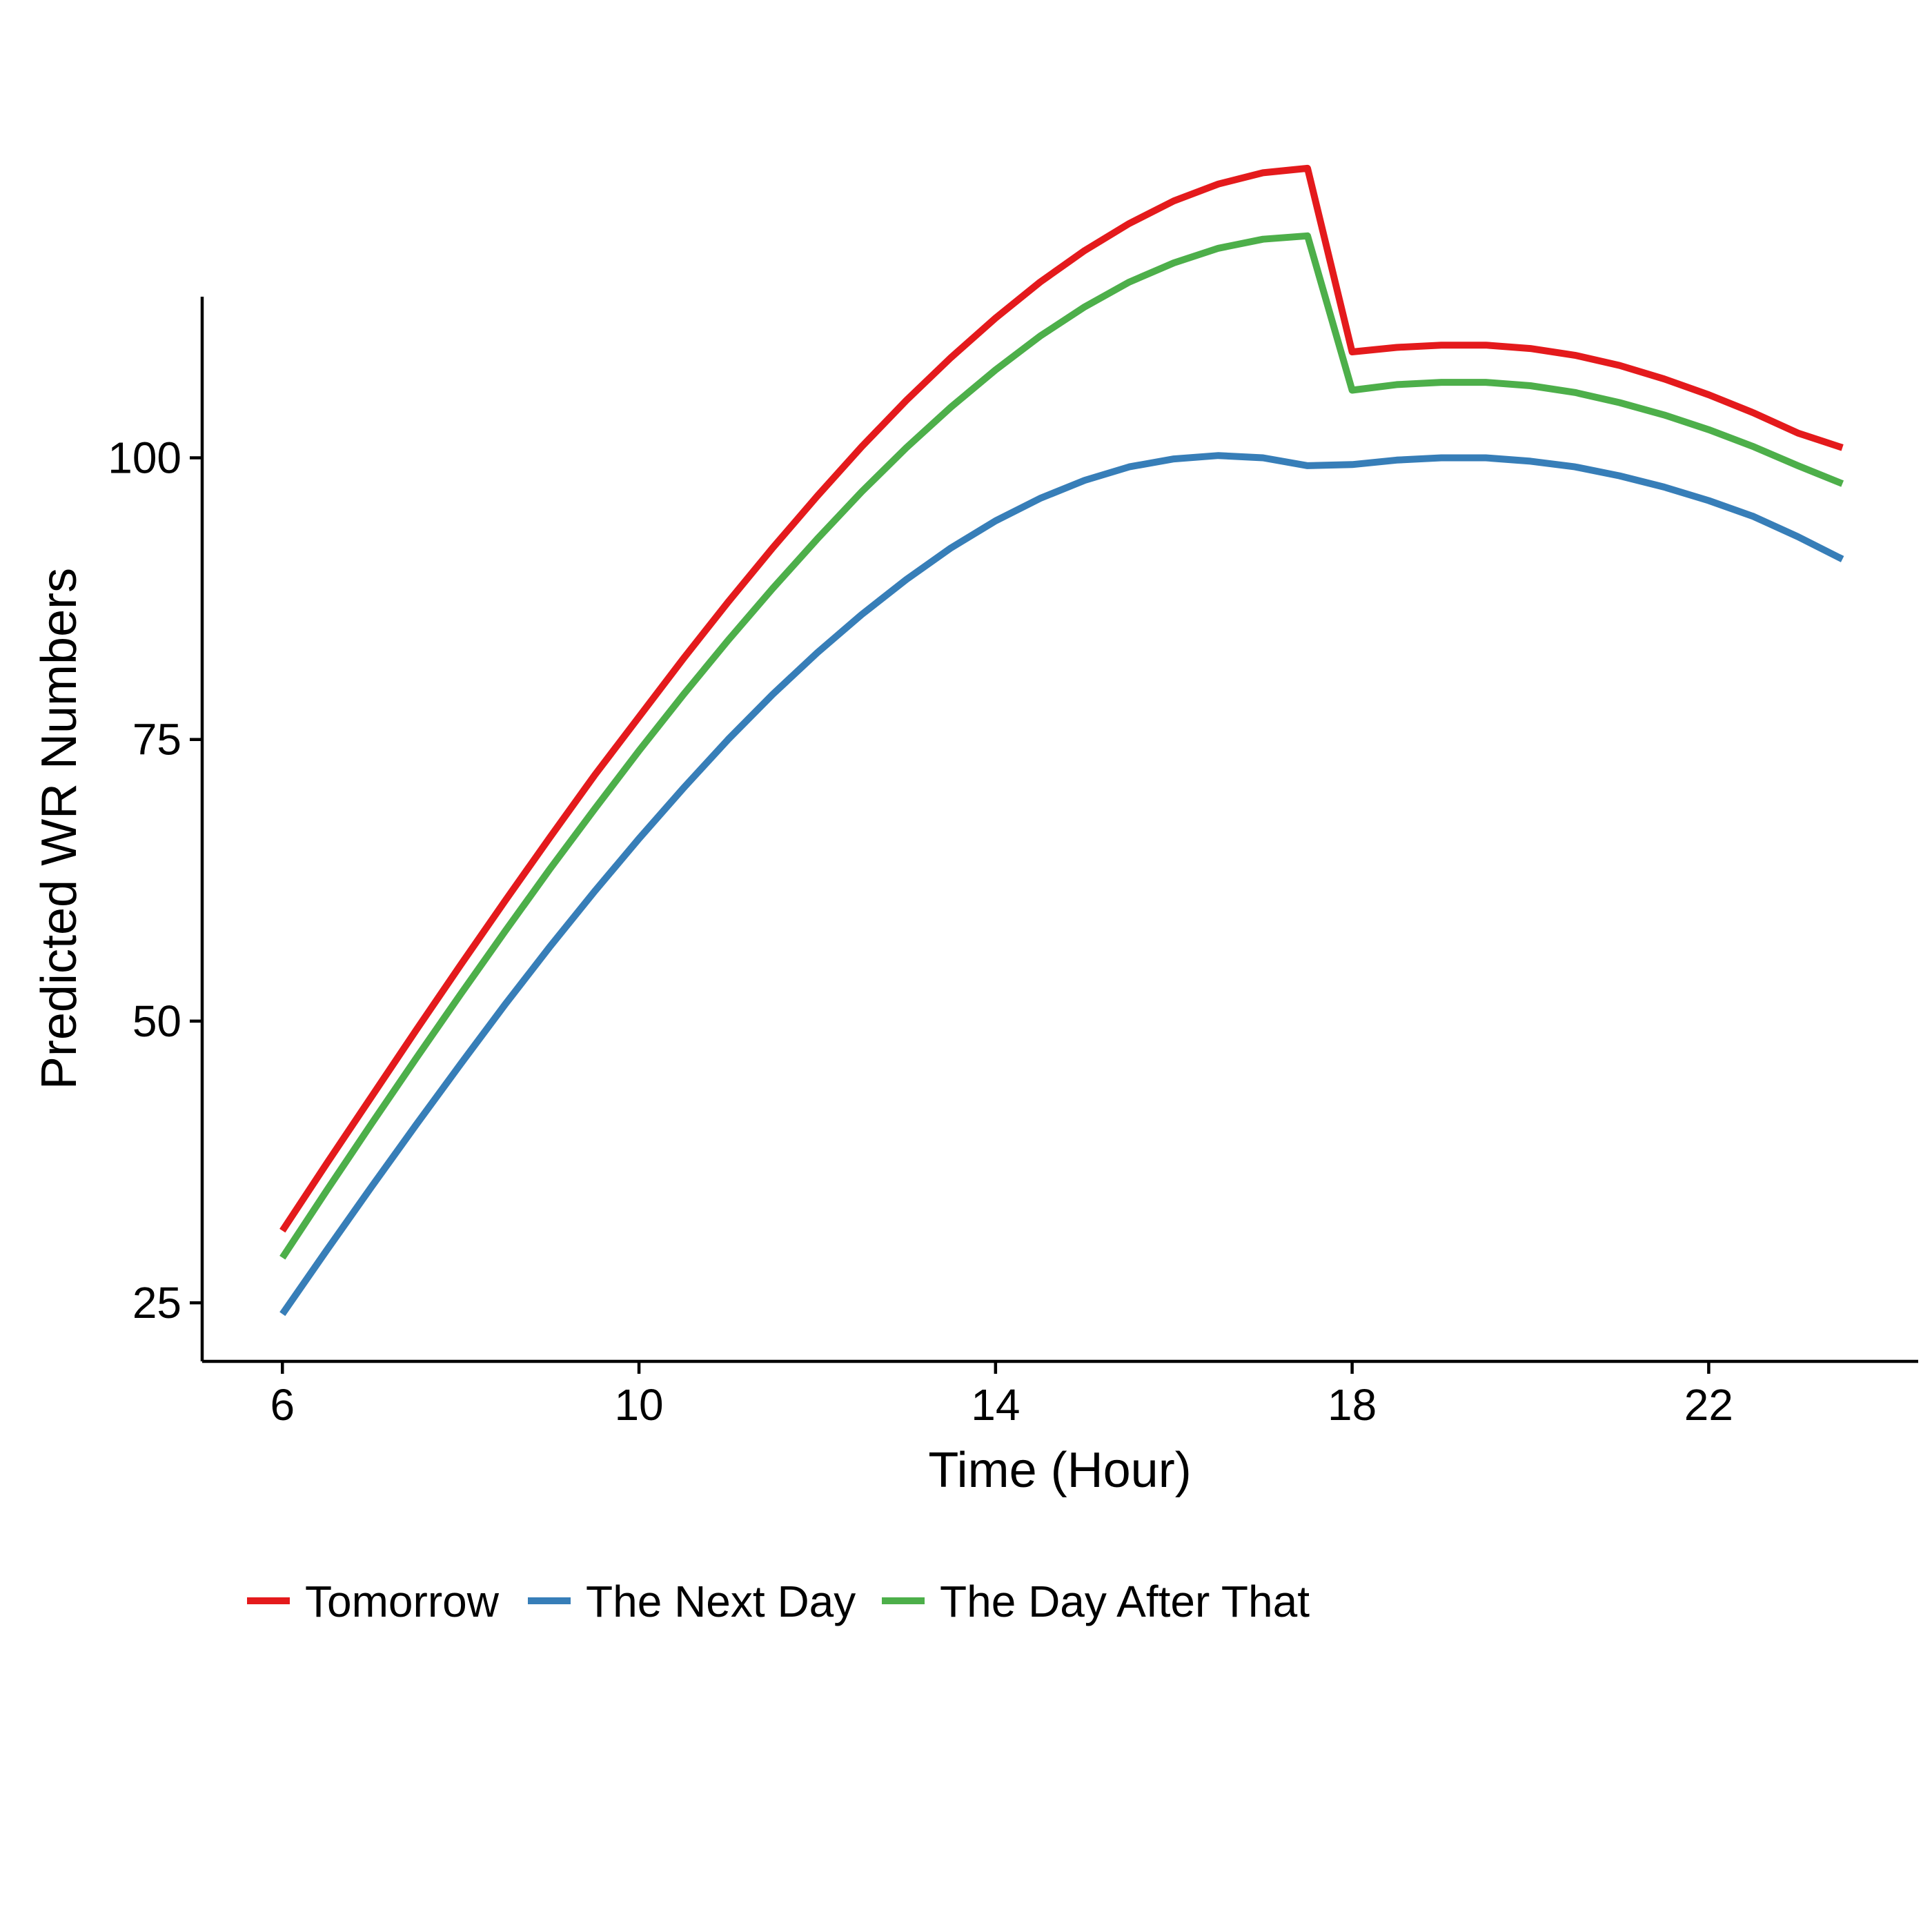 Image resolution: width=1932 pixels, height=1932 pixels. What do you see at coordinates (1352, 1405) in the screenshot?
I see `x-tick-label: 18` at bounding box center [1352, 1405].